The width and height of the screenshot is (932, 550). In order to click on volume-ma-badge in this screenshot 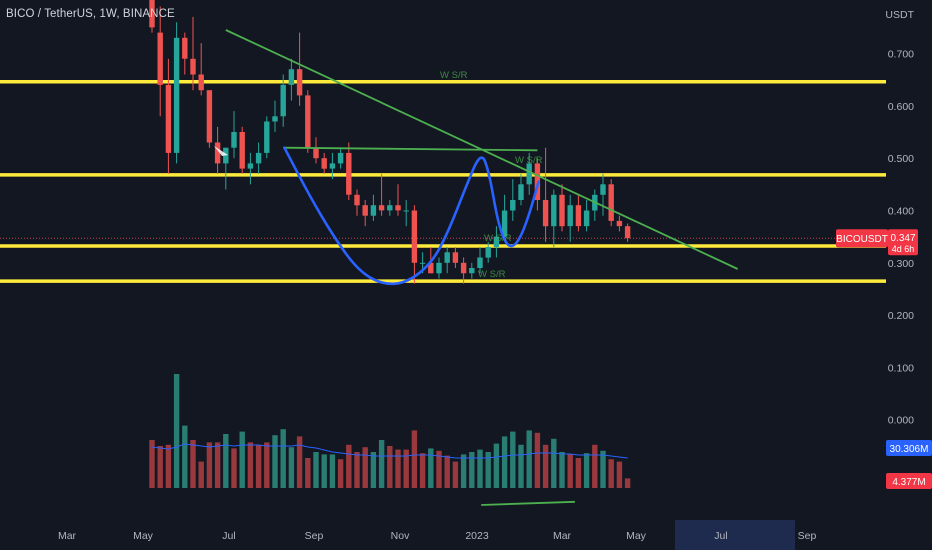, I will do `click(909, 448)`.